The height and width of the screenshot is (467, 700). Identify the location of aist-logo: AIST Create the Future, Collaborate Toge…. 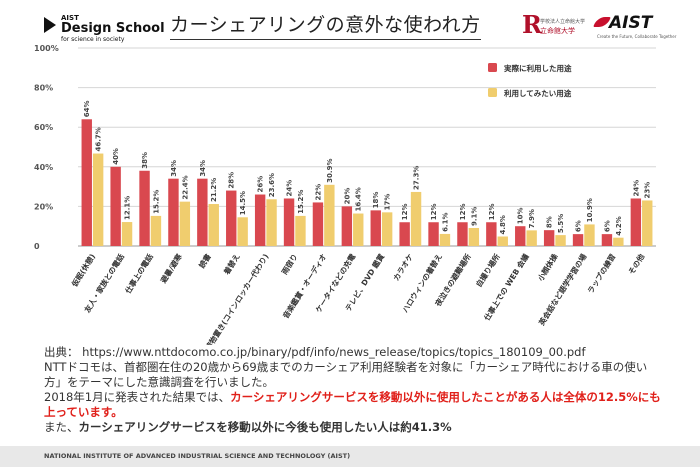
(634, 26).